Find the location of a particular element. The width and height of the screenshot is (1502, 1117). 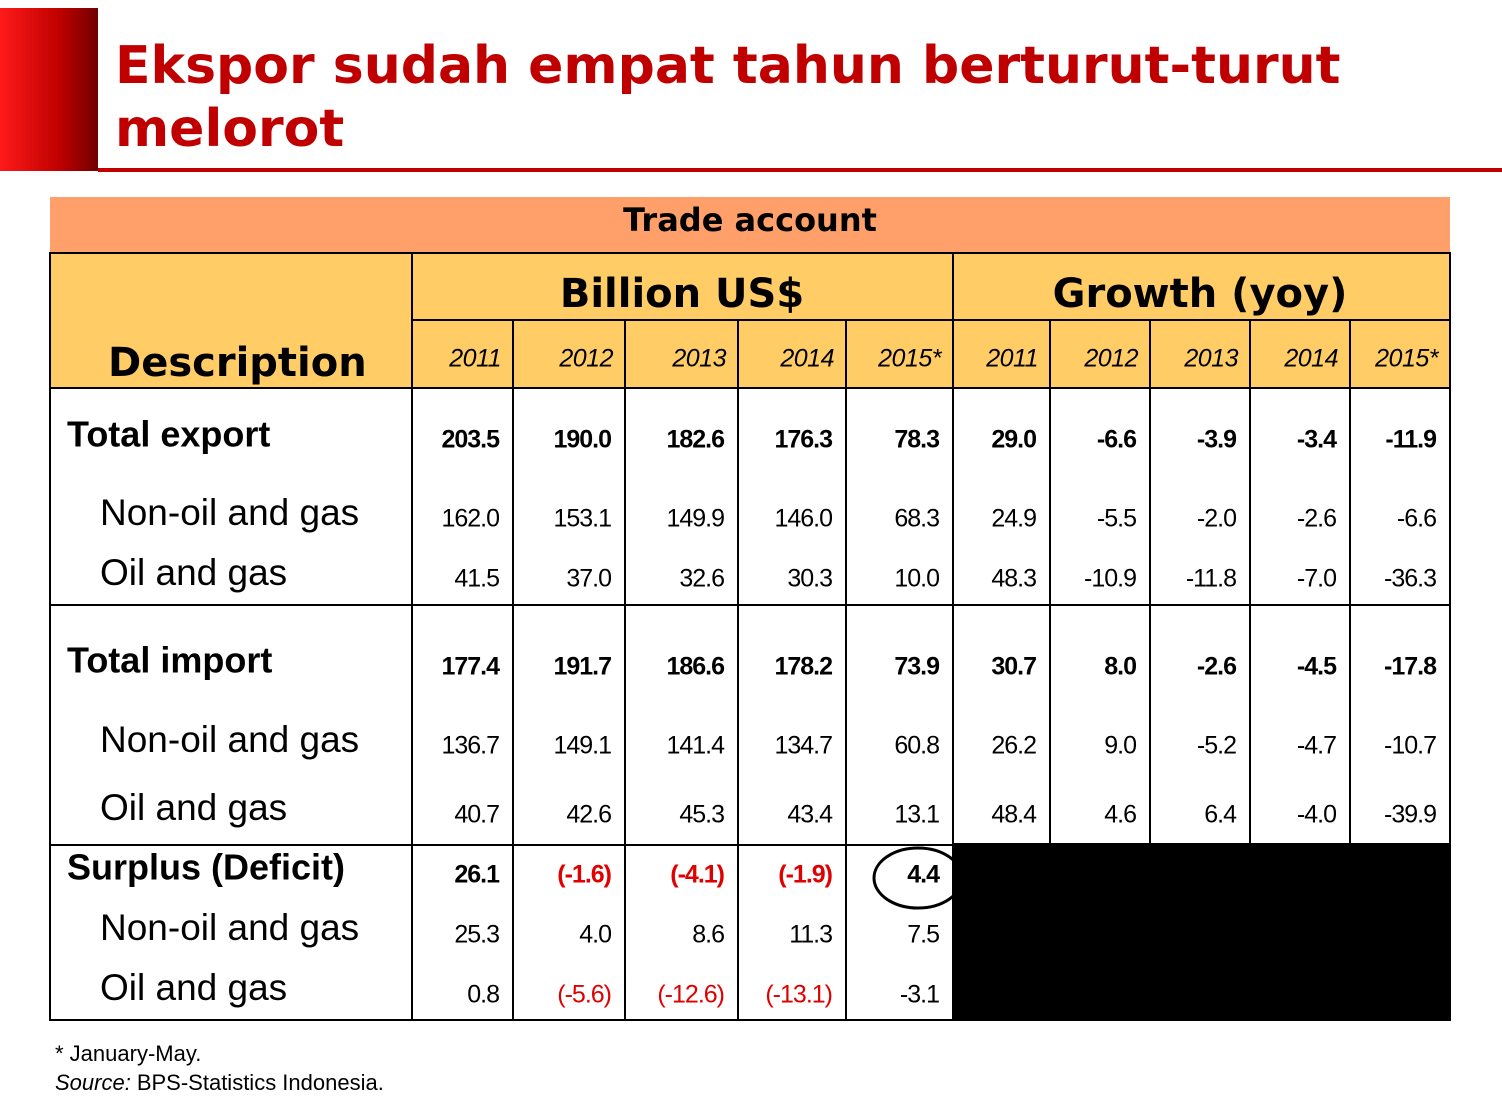

cell: -10.9 is located at coordinates (1110, 579).